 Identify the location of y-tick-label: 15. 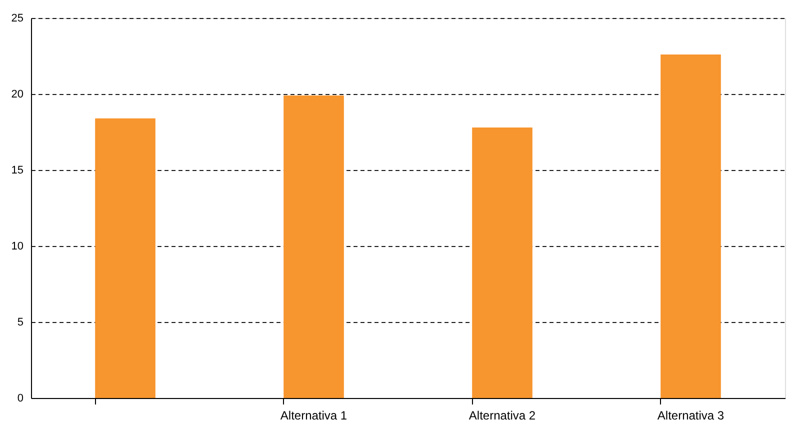
(17, 170).